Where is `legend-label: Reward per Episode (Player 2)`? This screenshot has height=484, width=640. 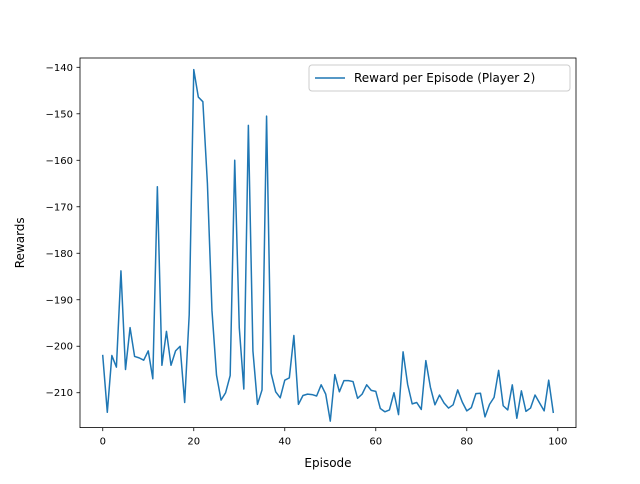
legend-label: Reward per Episode (Player 2) is located at coordinates (444, 78).